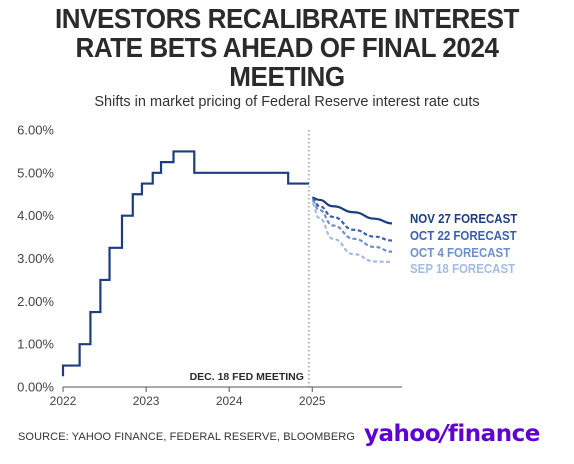  I want to click on y-tick-label: 6.00%, so click(35, 130).